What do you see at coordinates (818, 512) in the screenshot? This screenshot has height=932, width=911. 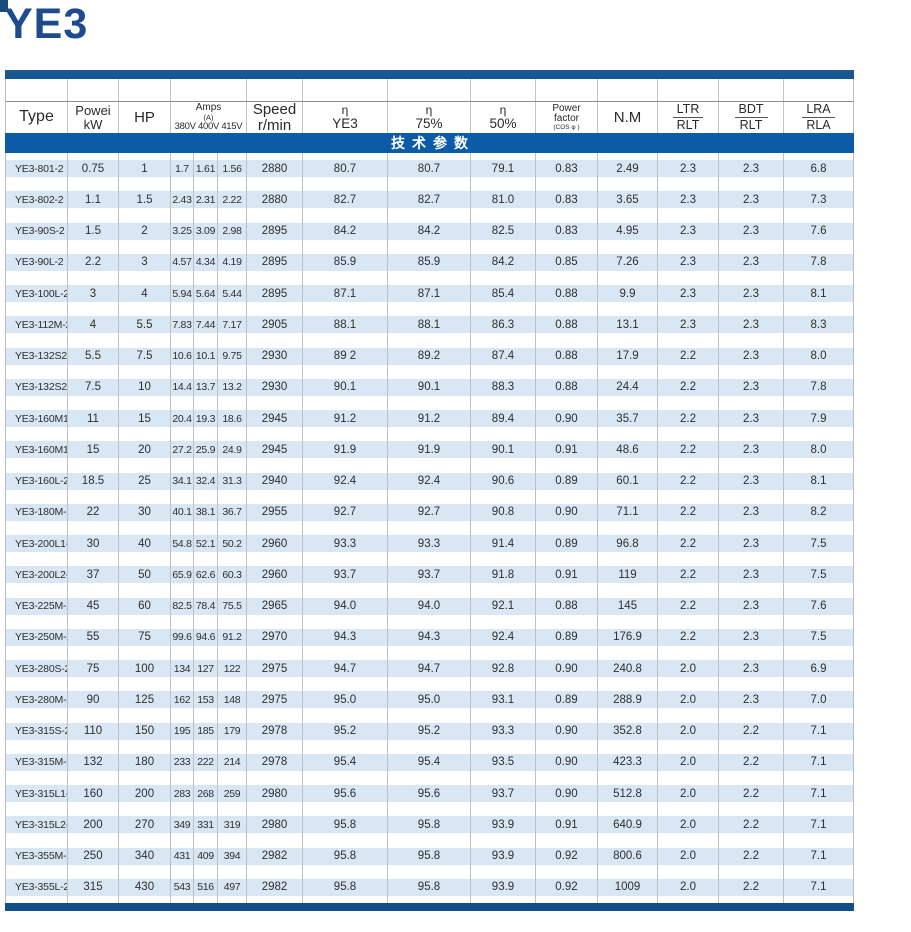 I see `cell-lra-rla: 8.2` at bounding box center [818, 512].